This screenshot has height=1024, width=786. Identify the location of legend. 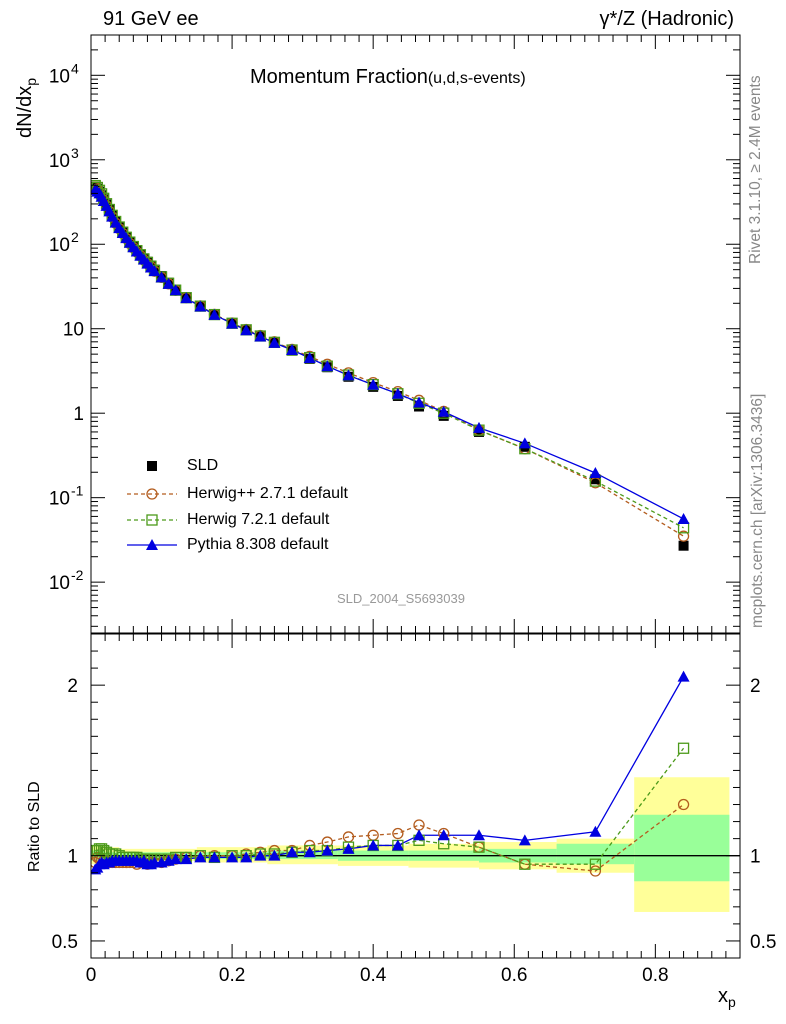
(152, 505).